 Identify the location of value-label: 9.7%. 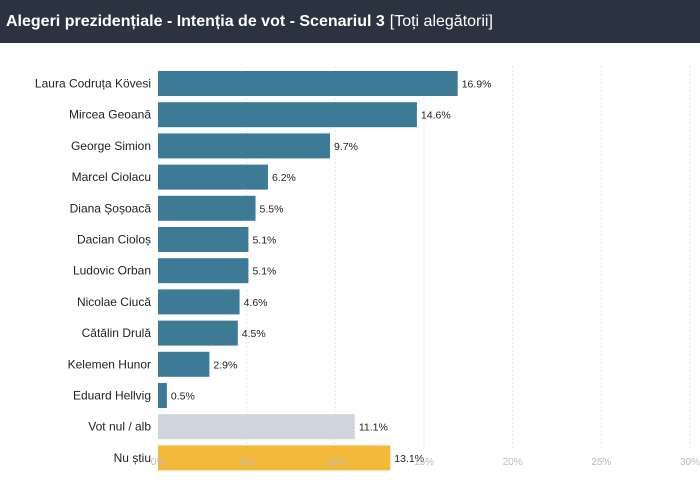
(346, 147).